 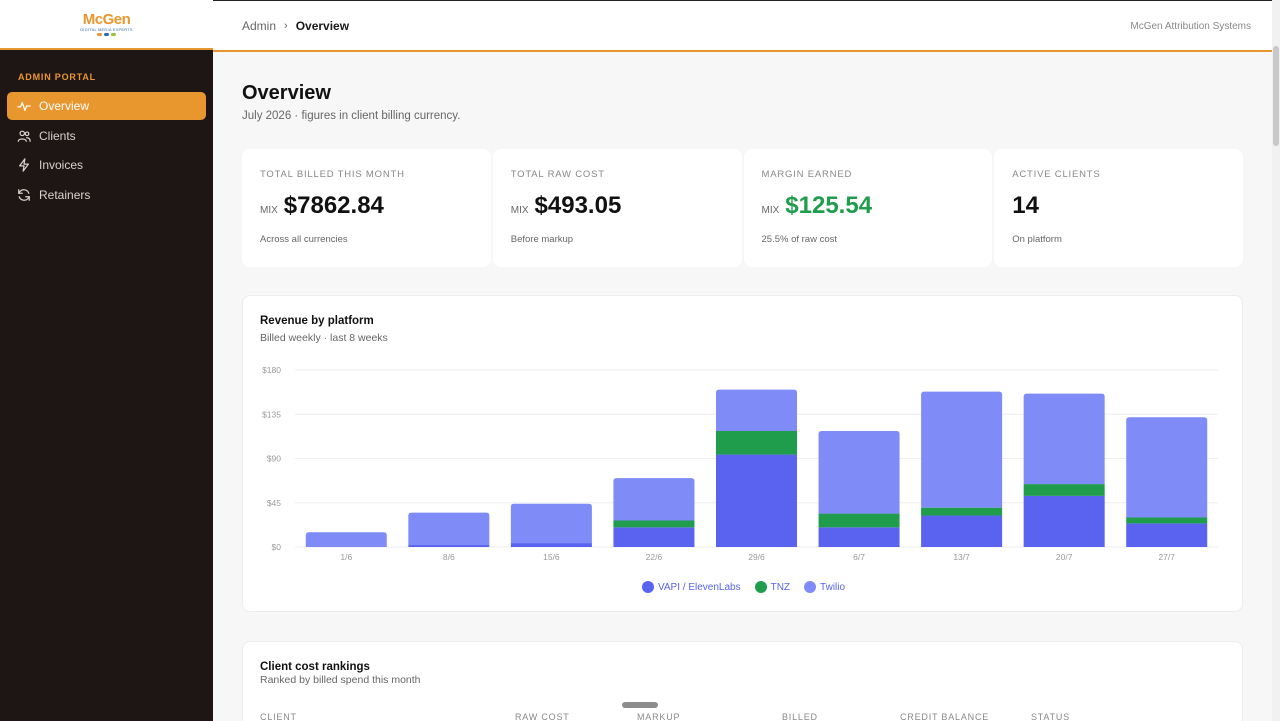 What do you see at coordinates (578, 205) in the screenshot?
I see `kpi-value: $493.05` at bounding box center [578, 205].